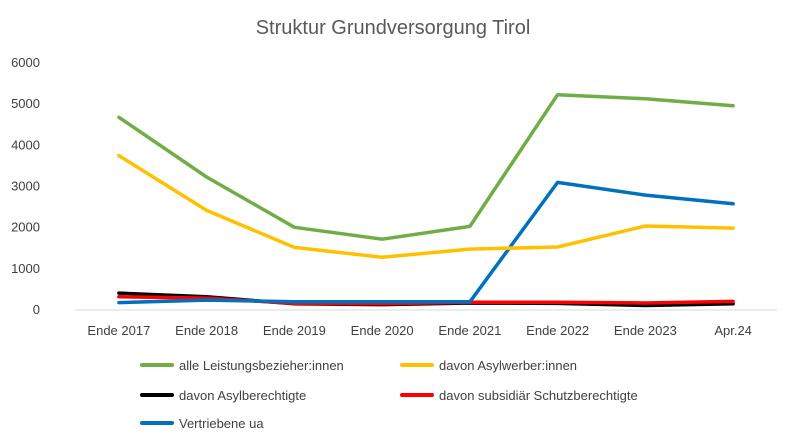 This screenshot has width=786, height=440. Describe the element at coordinates (557, 330) in the screenshot. I see `x-tick-label: Ende 2022` at that location.